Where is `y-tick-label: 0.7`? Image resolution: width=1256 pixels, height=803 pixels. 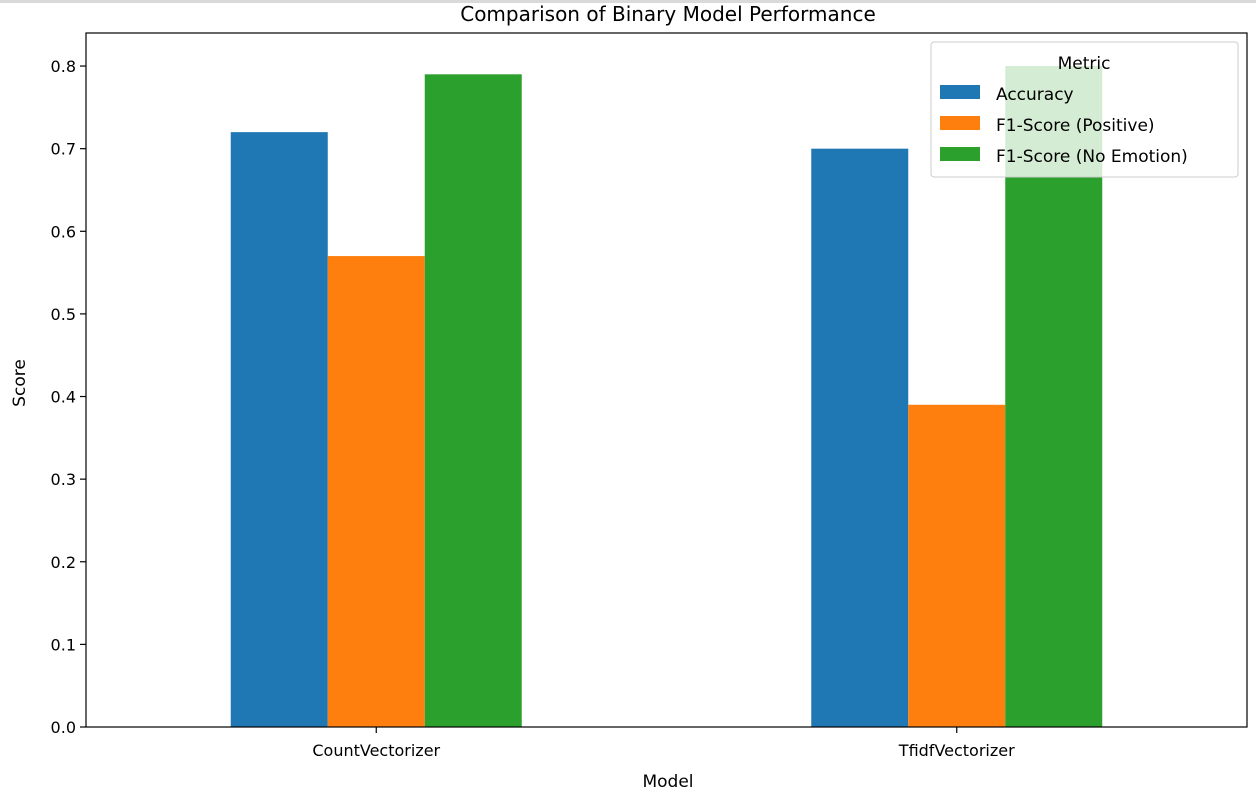
y-tick-label: 0.7 is located at coordinates (63, 149).